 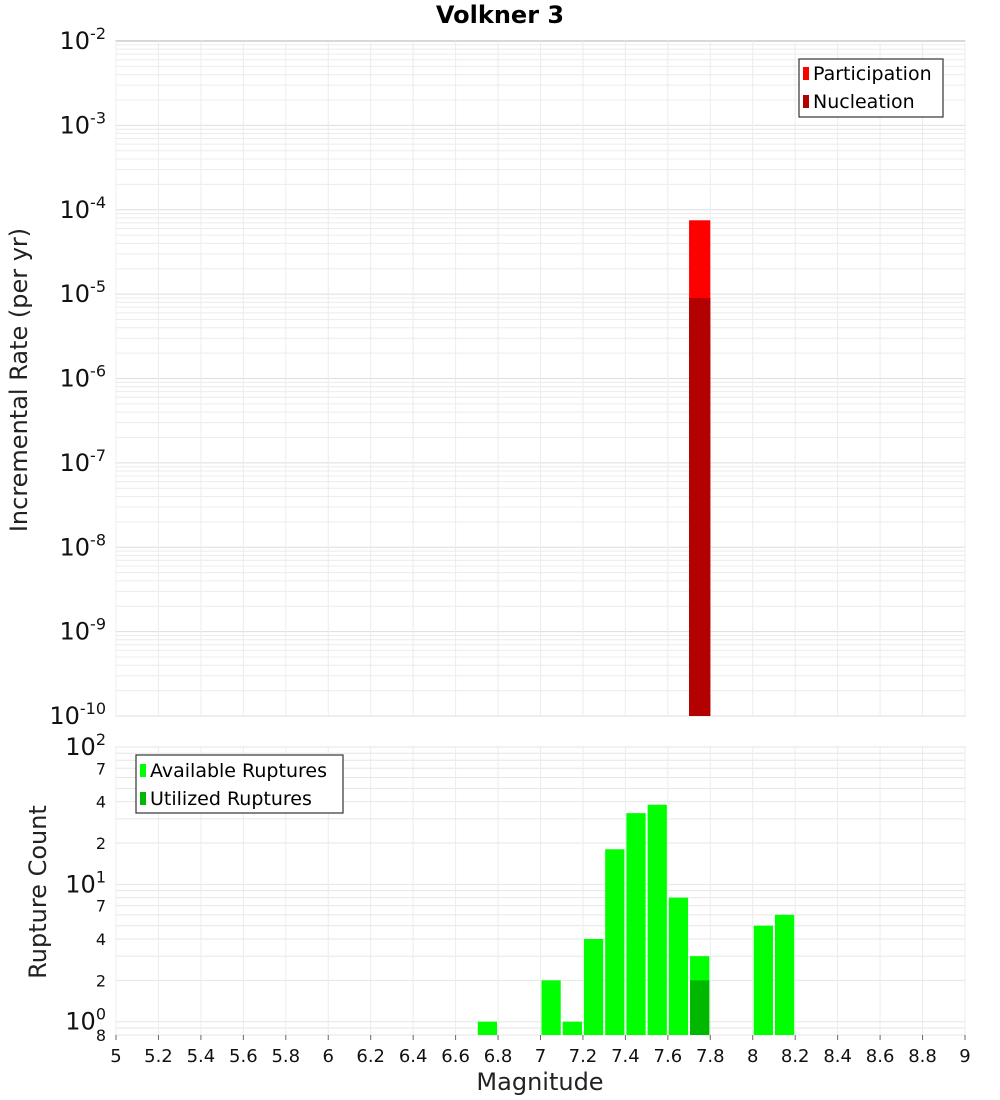 I want to click on count-y-tick-major: 10¹, so click(x=85, y=882).